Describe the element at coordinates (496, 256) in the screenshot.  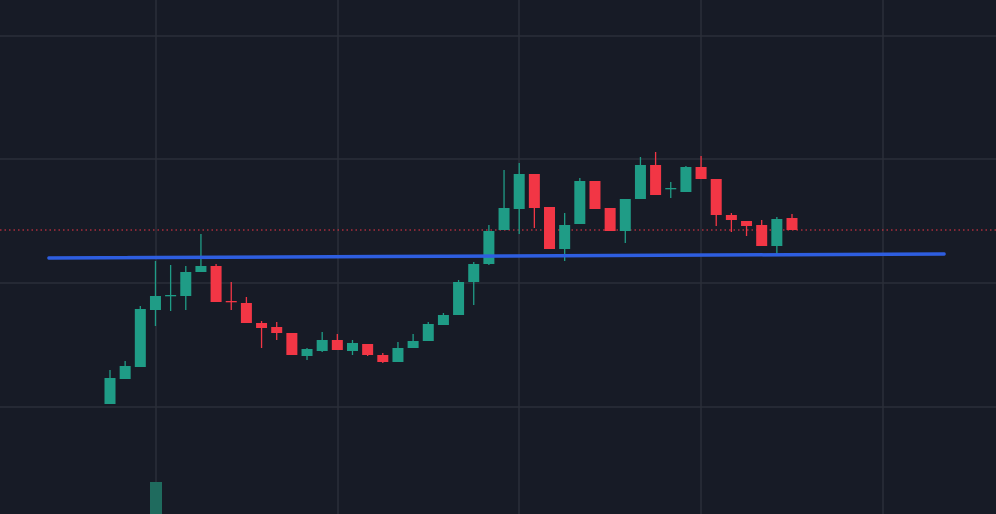
I see `trend-line` at that location.